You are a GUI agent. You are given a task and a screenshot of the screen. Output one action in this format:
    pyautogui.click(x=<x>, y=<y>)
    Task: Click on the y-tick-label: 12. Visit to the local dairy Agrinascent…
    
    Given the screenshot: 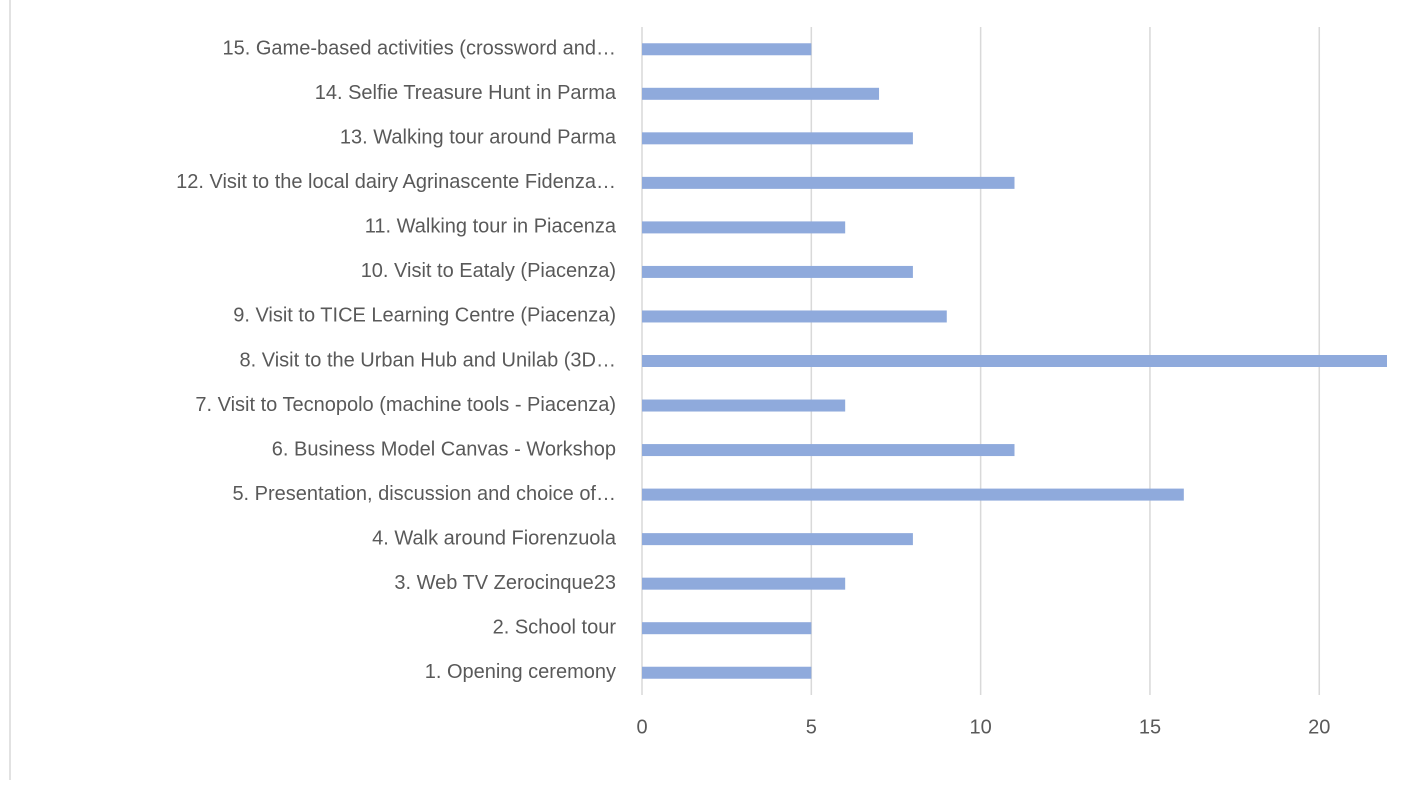 What is the action you would take?
    pyautogui.click(x=396, y=182)
    